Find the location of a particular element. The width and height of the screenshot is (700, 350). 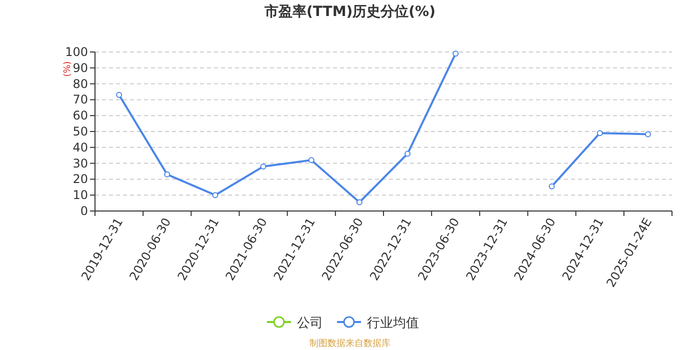

legend-label: 行业均值 is located at coordinates (393, 323).